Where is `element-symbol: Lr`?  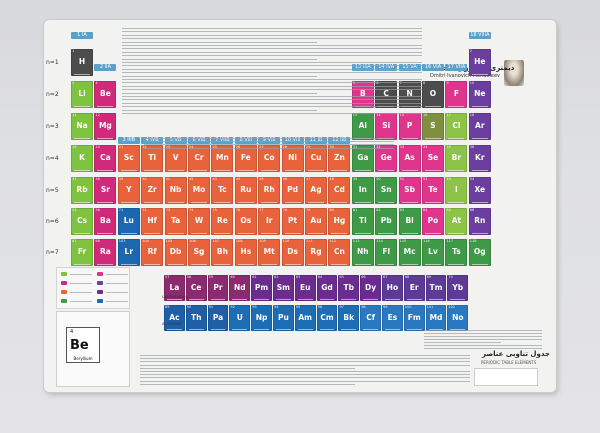 element-symbol: Lr is located at coordinates (129, 252).